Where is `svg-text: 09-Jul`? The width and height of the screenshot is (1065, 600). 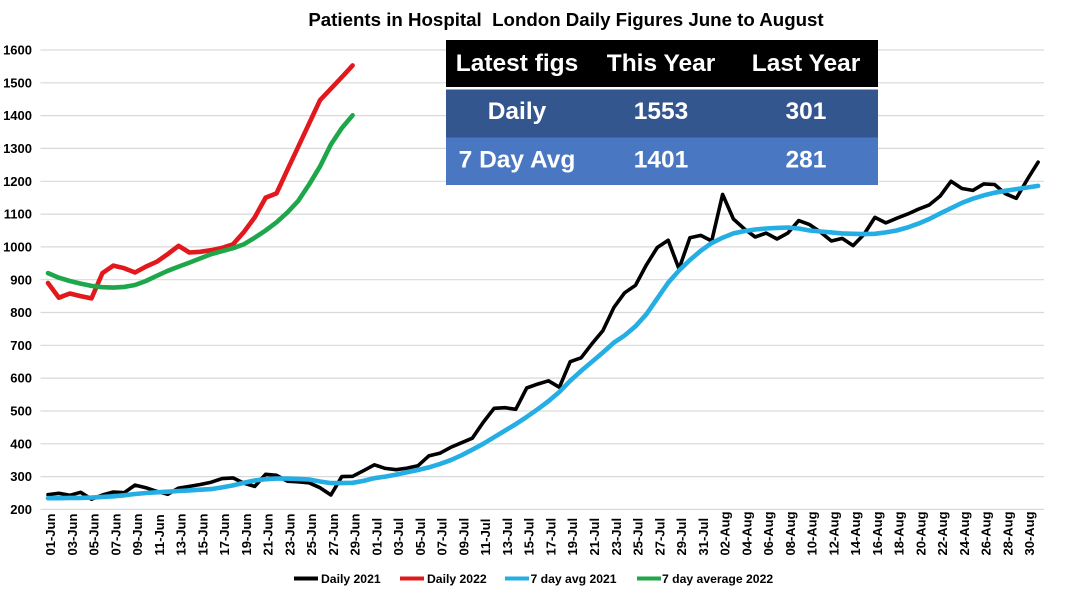
svg-text: 09-Jul is located at coordinates (463, 537).